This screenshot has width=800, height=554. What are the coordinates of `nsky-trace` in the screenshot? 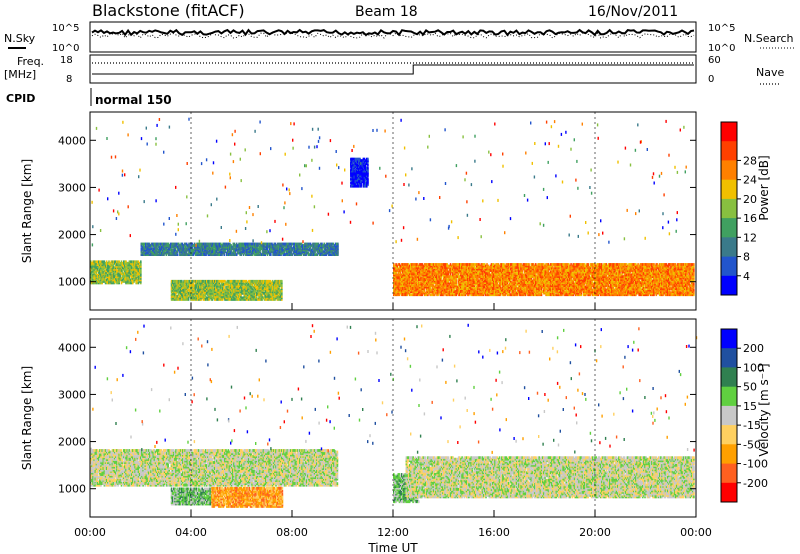 It's located at (393, 32).